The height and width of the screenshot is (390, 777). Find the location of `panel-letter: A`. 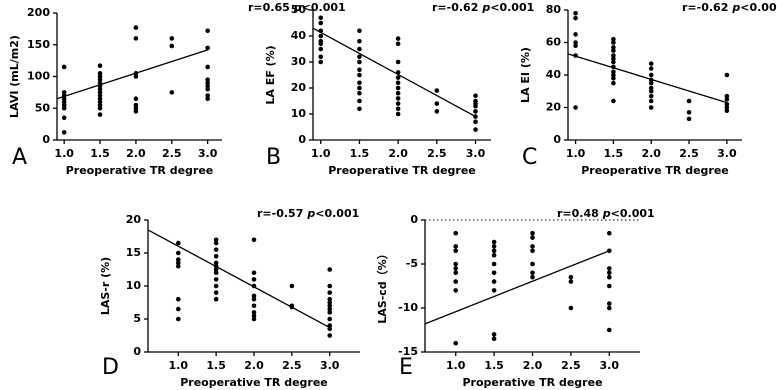

panel-letter: A is located at coordinates (19, 157).